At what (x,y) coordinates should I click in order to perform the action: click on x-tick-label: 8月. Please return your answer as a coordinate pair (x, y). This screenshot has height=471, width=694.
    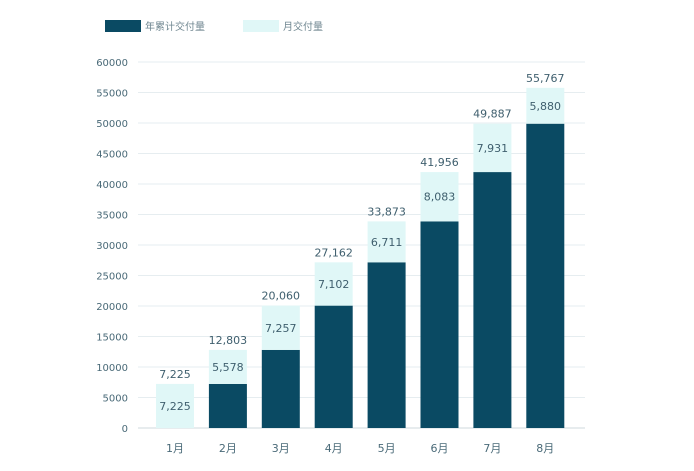
    Looking at the image, I should click on (545, 448).